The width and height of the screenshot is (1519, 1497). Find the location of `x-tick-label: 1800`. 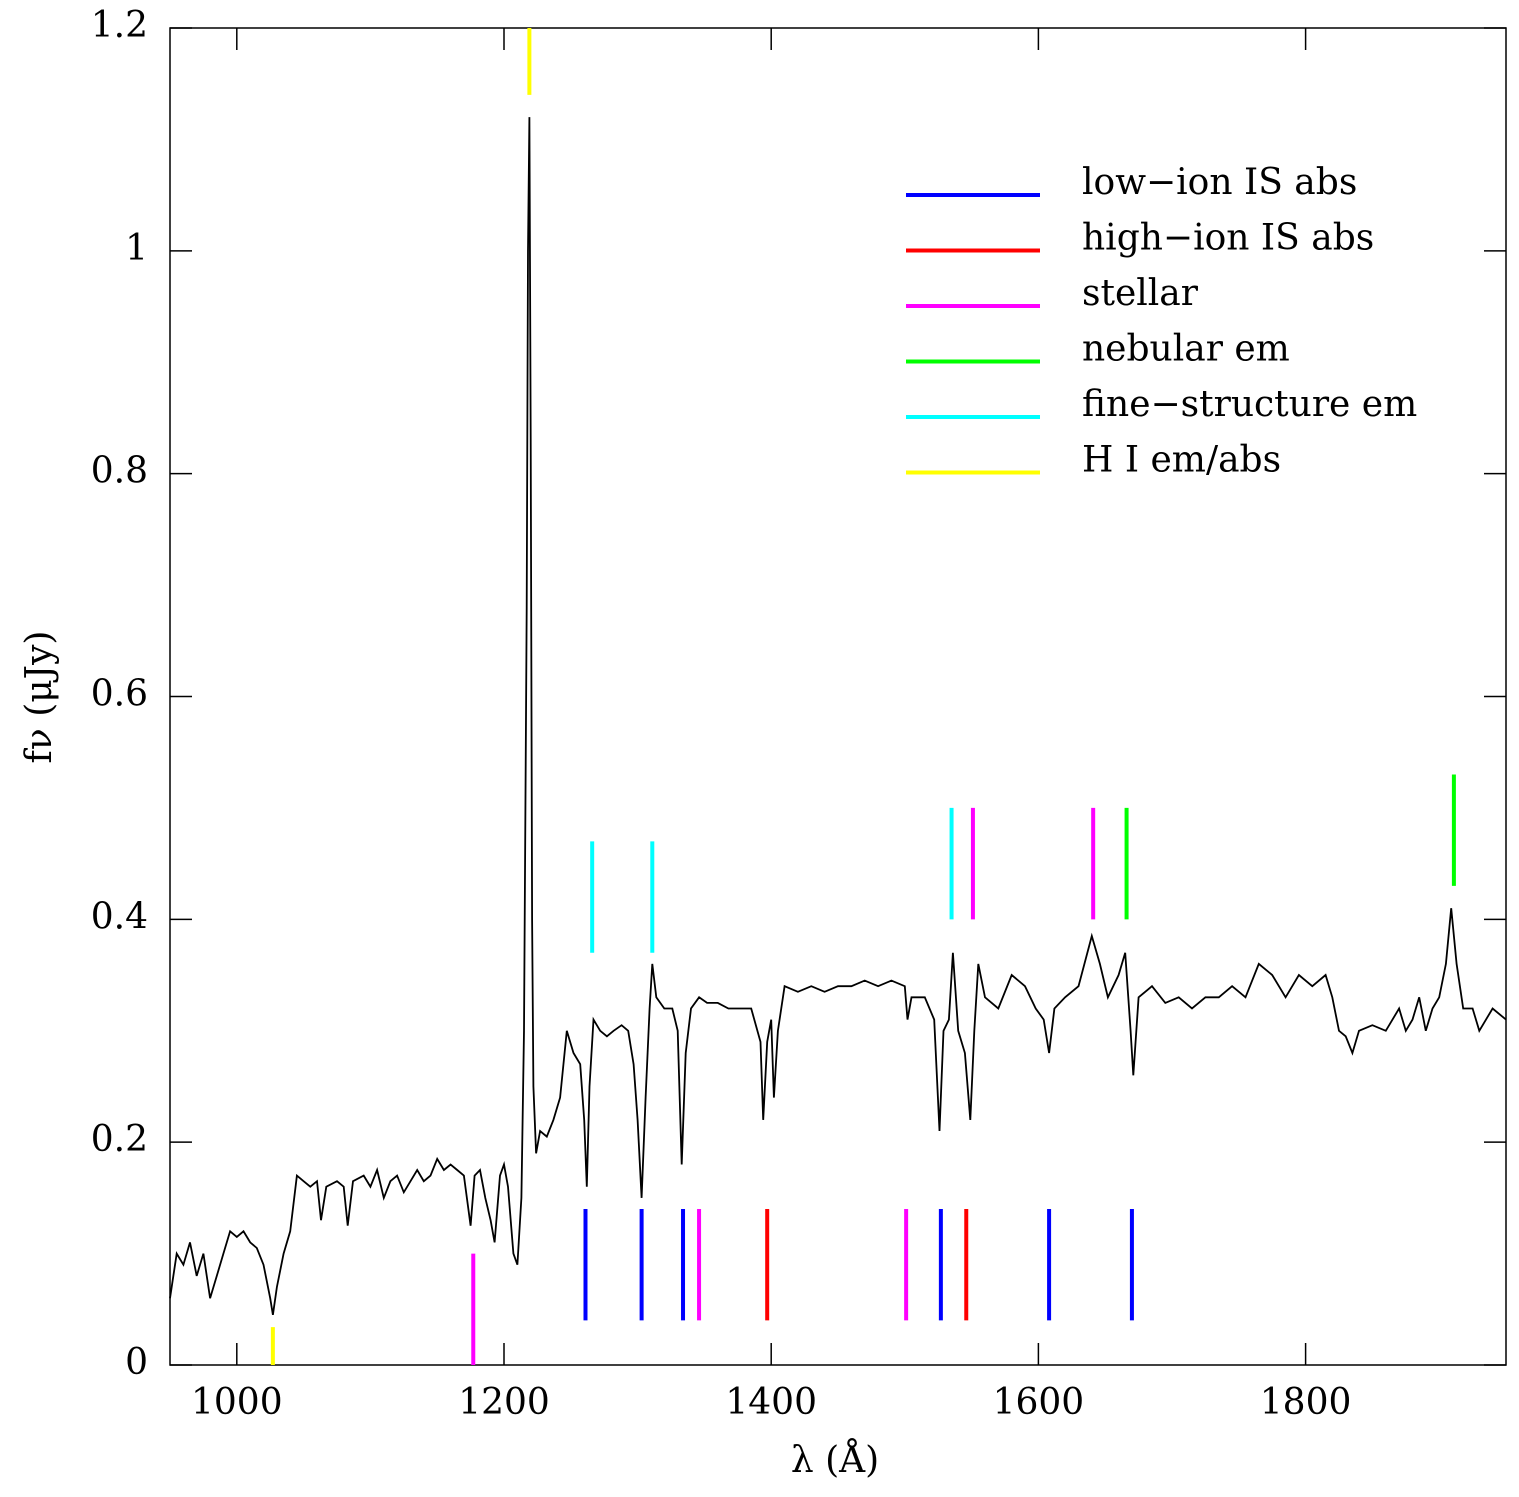

x-tick-label: 1800 is located at coordinates (1306, 1402).